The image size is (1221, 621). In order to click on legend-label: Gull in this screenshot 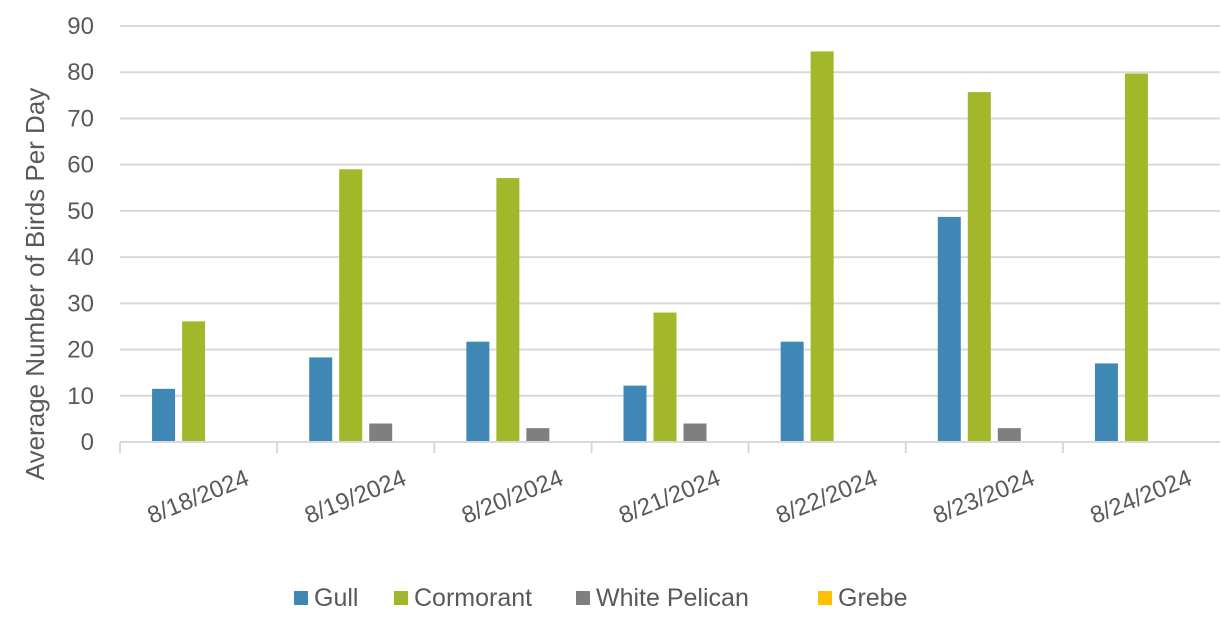, I will do `click(336, 598)`.